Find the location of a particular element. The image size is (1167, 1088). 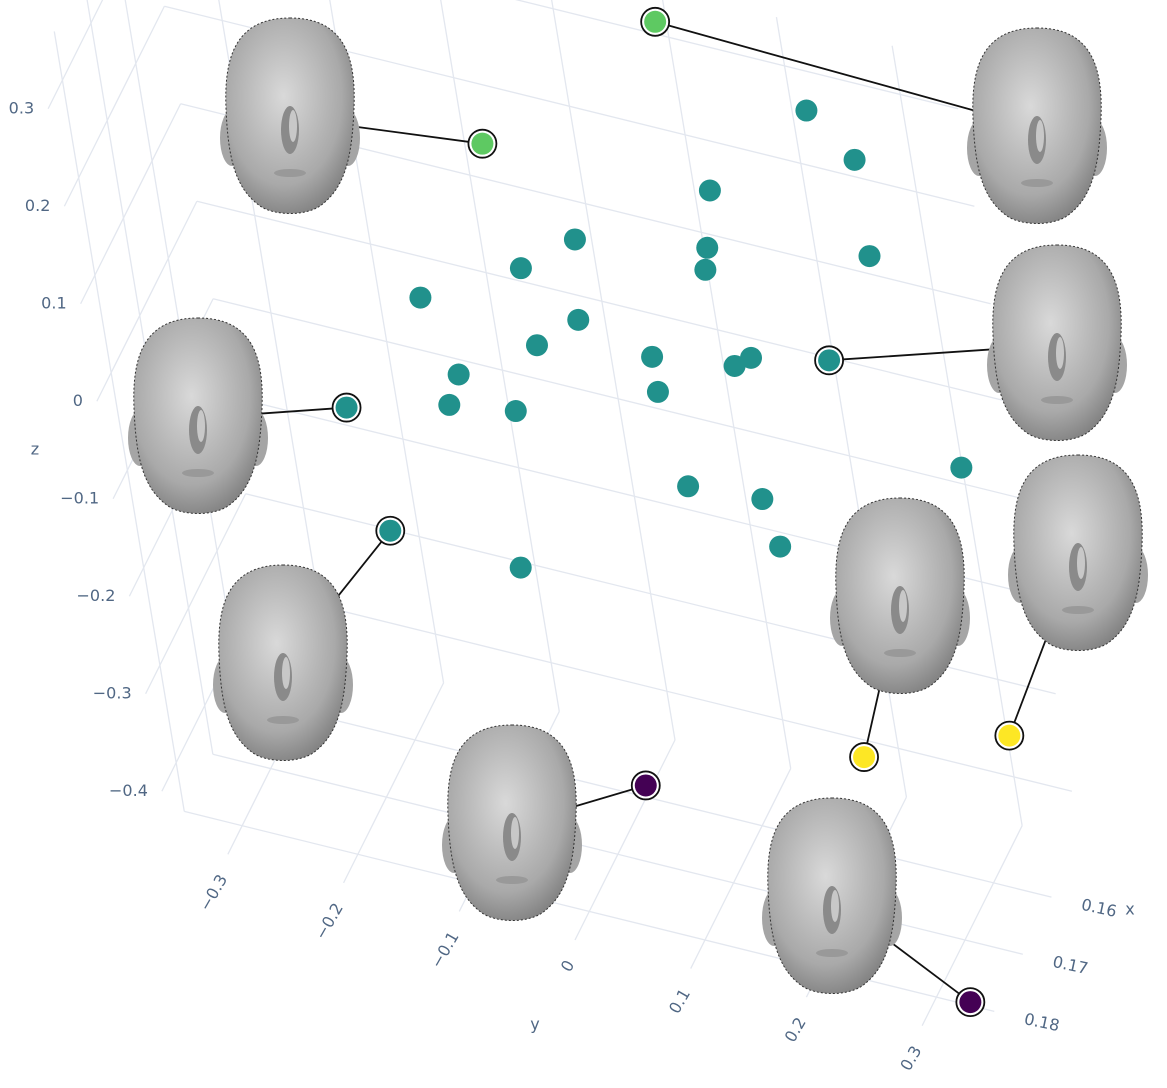

y-tick-label: 0.3 is located at coordinates (910, 1058).